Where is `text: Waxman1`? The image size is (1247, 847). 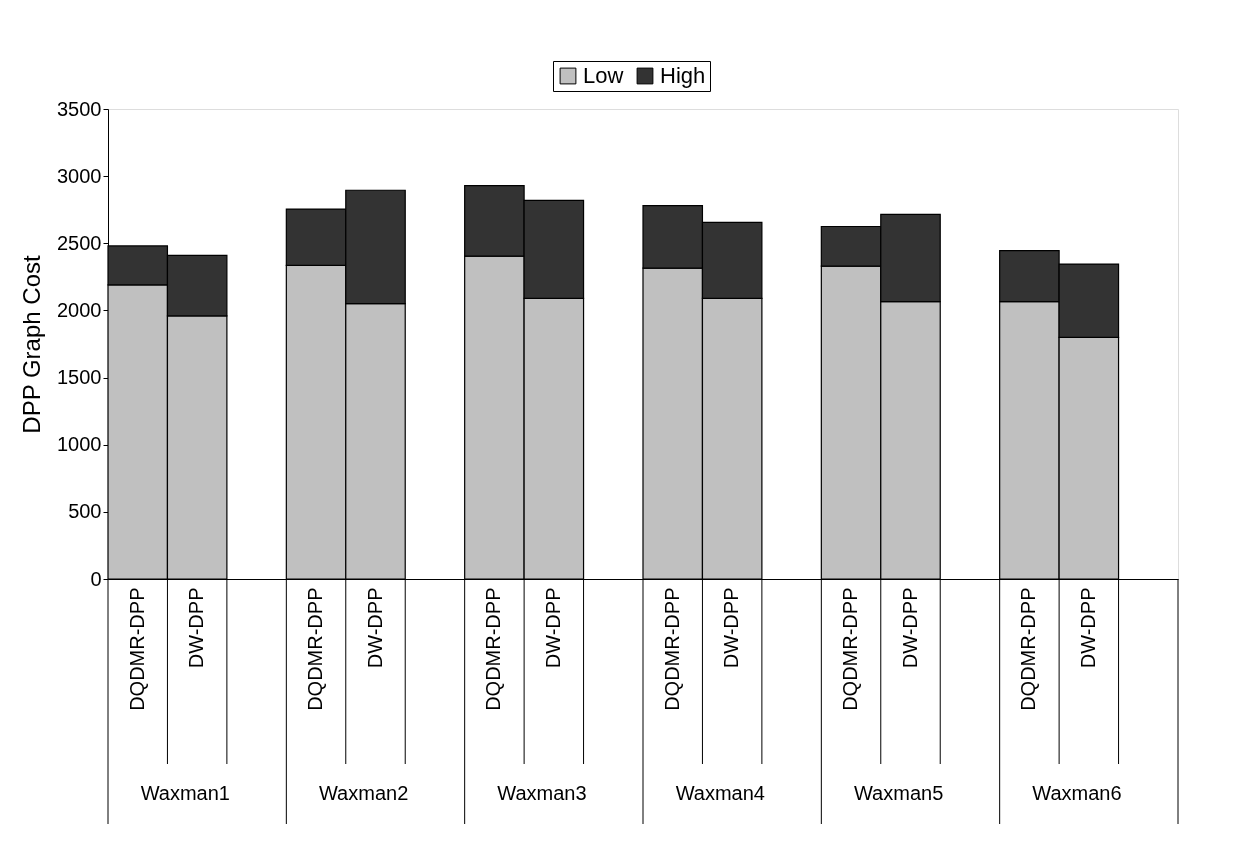 text: Waxman1 is located at coordinates (185, 793).